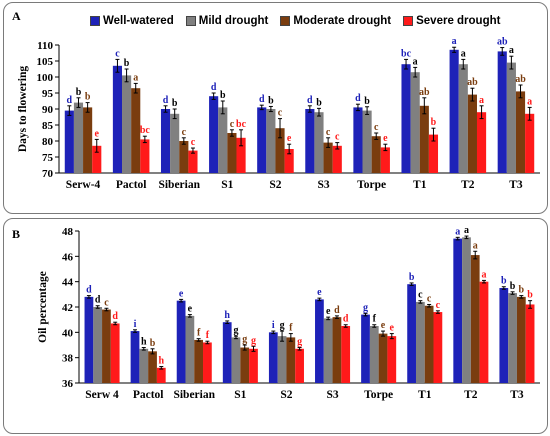  What do you see at coordinates (433, 153) in the screenshot?
I see `bar-severe-drought-t1` at bounding box center [433, 153].